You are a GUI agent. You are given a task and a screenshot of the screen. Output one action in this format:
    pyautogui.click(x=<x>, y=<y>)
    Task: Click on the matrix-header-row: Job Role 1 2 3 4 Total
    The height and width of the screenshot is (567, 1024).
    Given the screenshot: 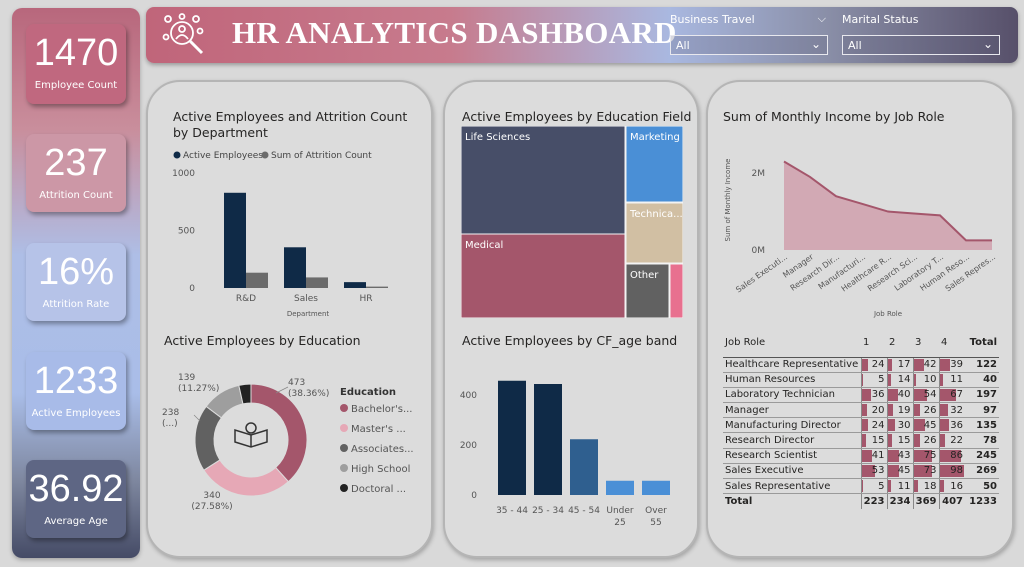 What is the action you would take?
    pyautogui.click(x=861, y=347)
    